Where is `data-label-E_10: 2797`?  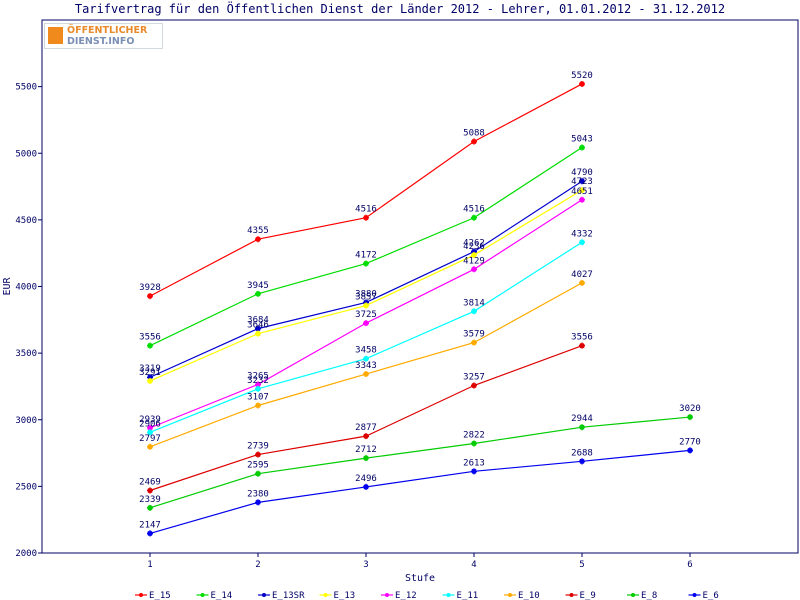 data-label-E_10: 2797 is located at coordinates (150, 439).